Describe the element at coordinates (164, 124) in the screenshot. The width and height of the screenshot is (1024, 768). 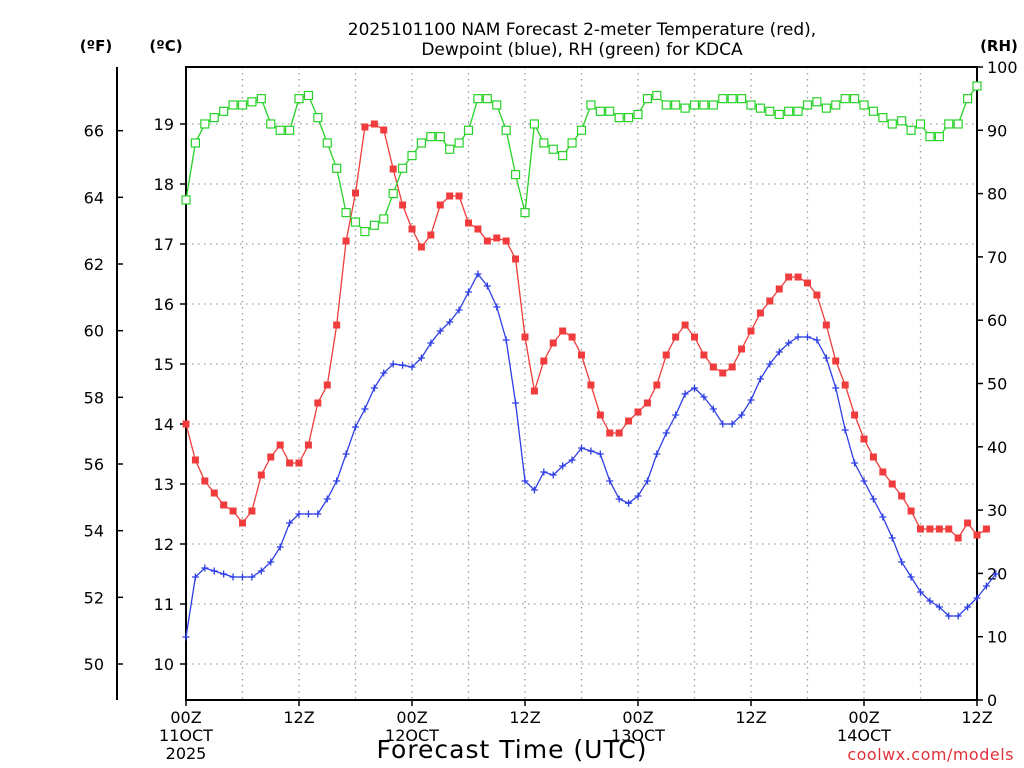
I see `celsius-tick-label: 19` at that location.